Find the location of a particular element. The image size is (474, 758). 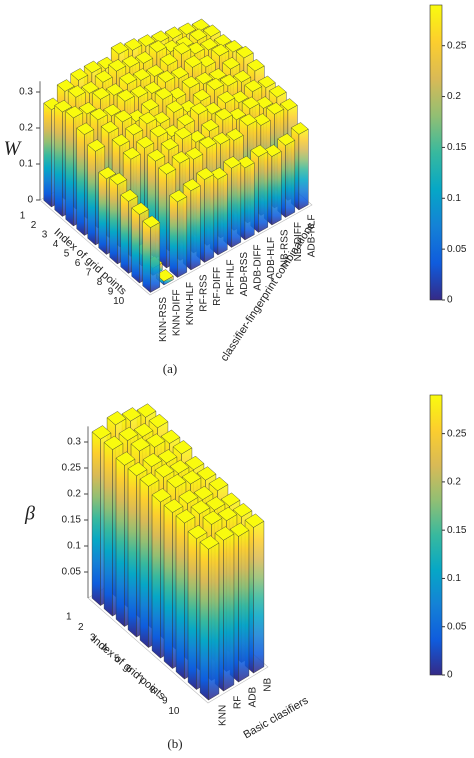

y-tick-label: KNN-HLF is located at coordinates (190, 303).